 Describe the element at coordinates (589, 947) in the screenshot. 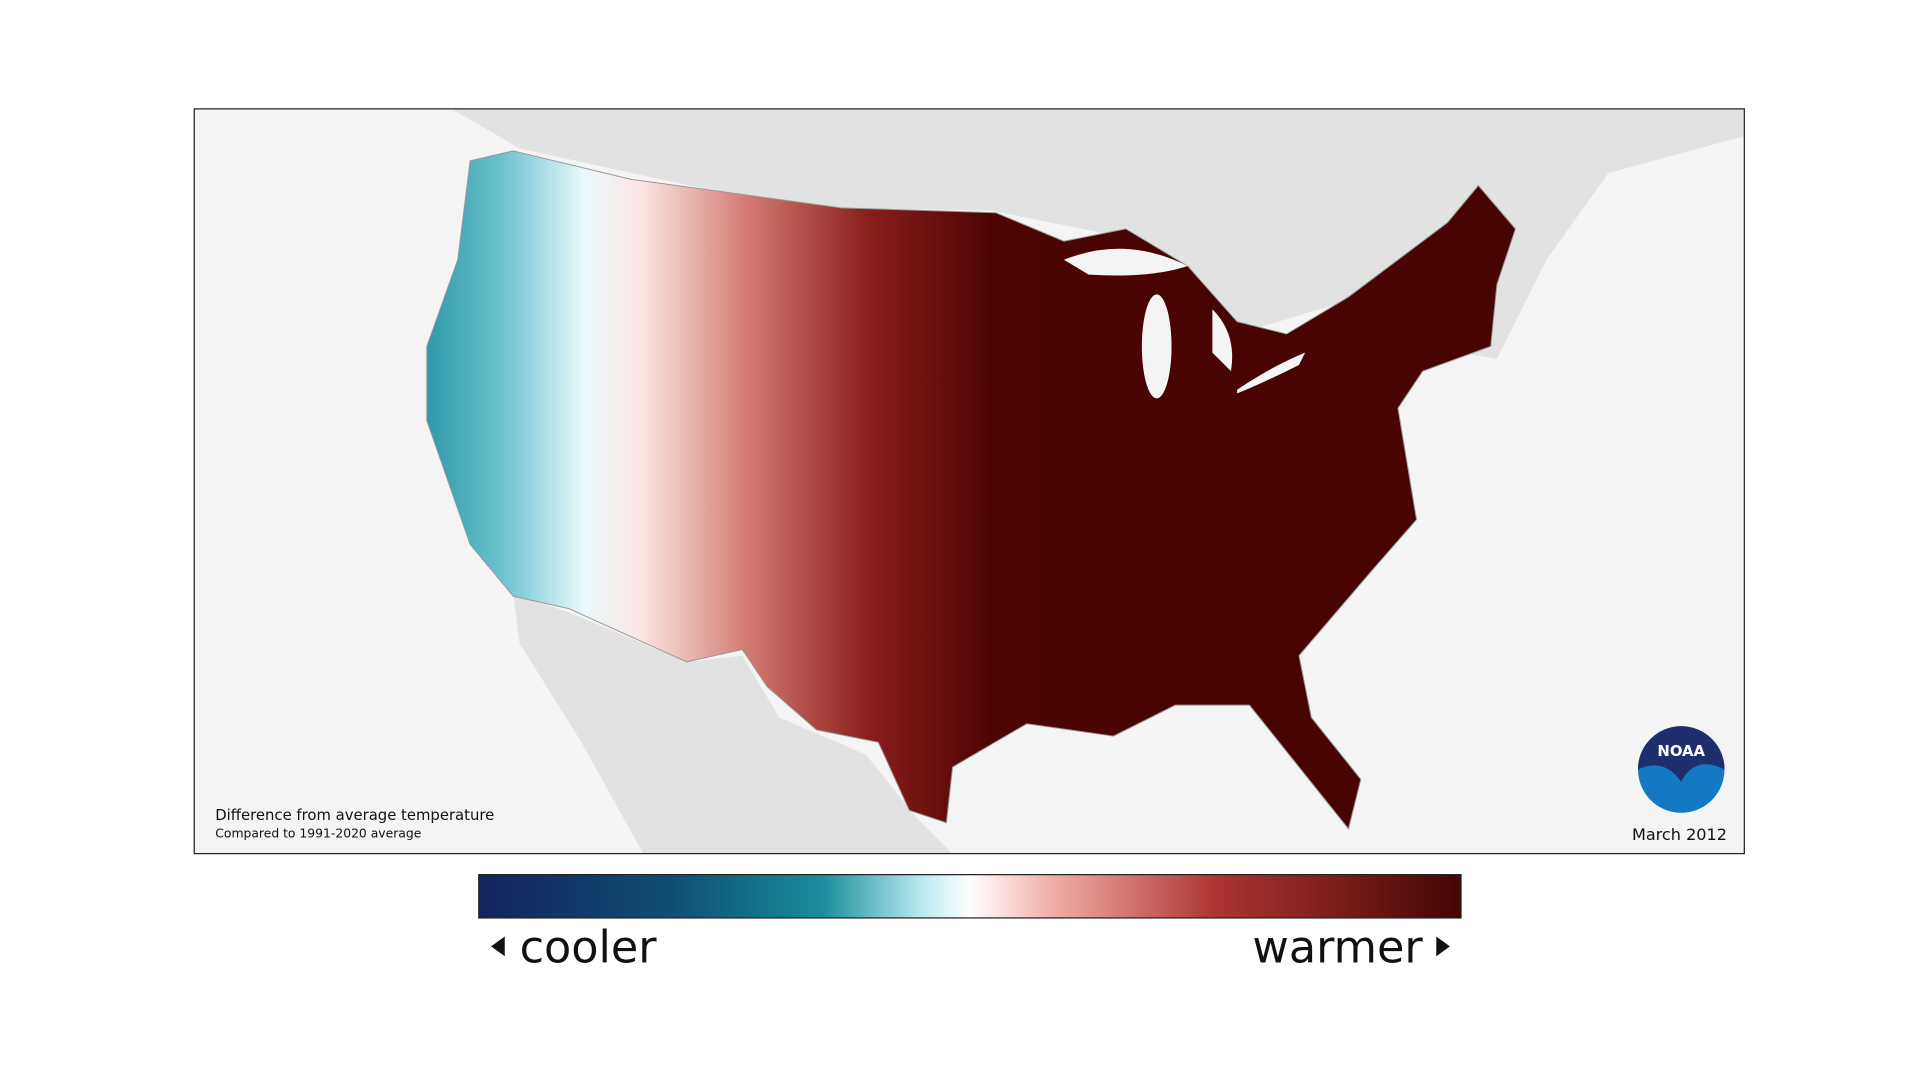

I see `legend-low-label: cooler` at that location.